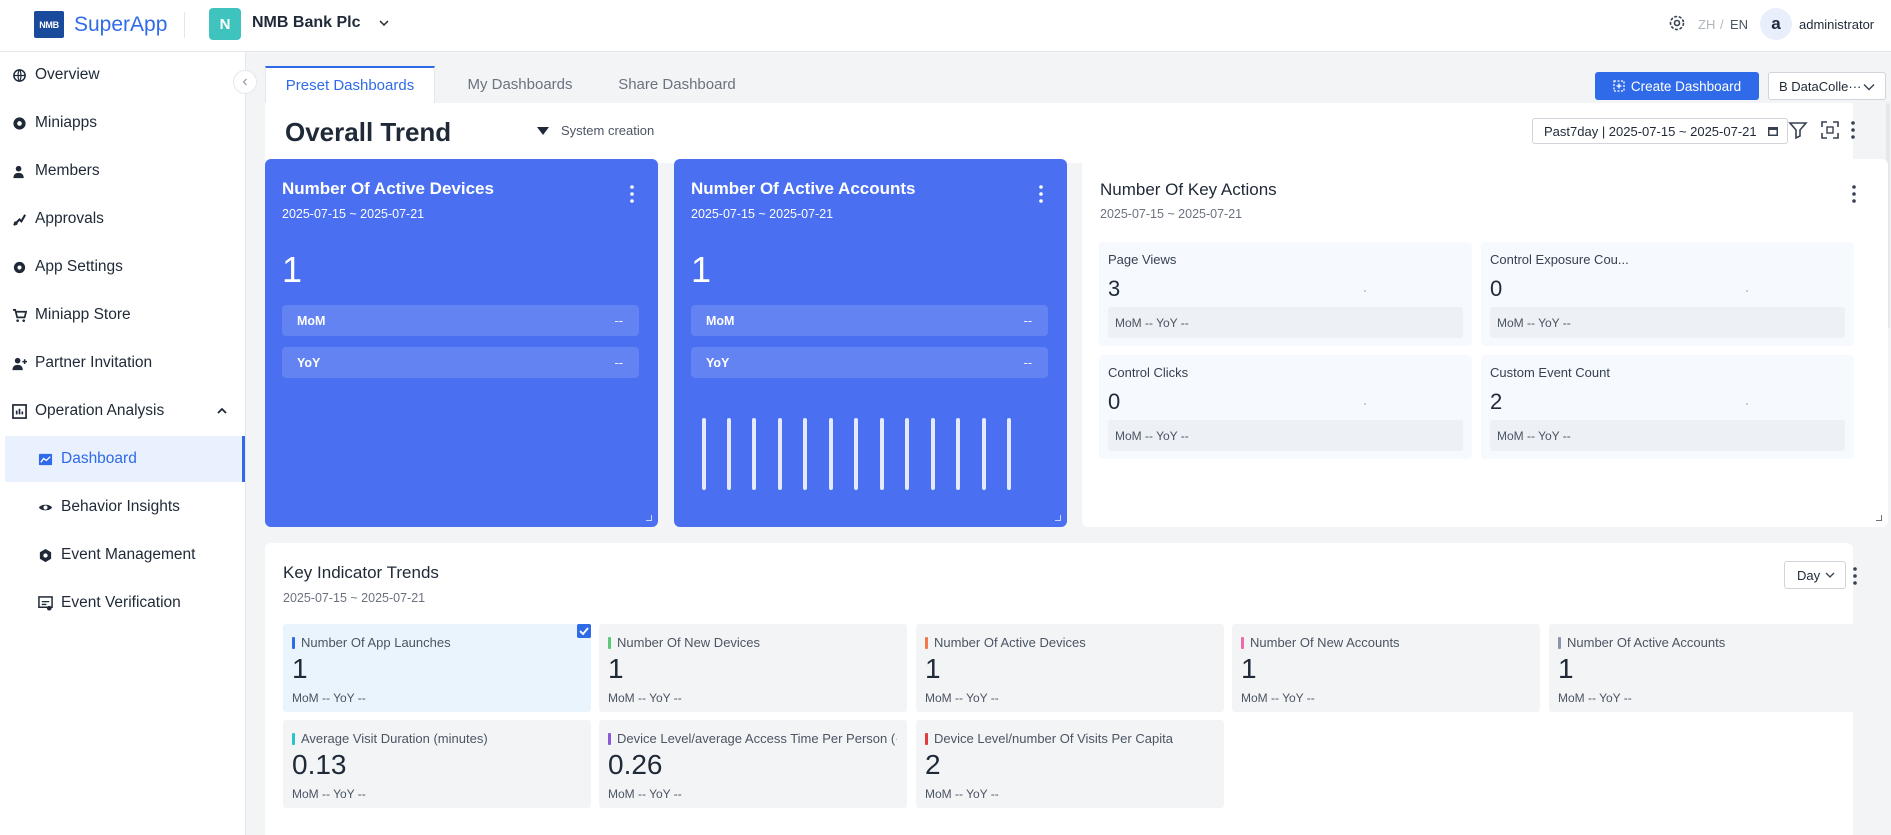  What do you see at coordinates (677, 84) in the screenshot?
I see `tab-share-dashboard: Share Dashboard` at bounding box center [677, 84].